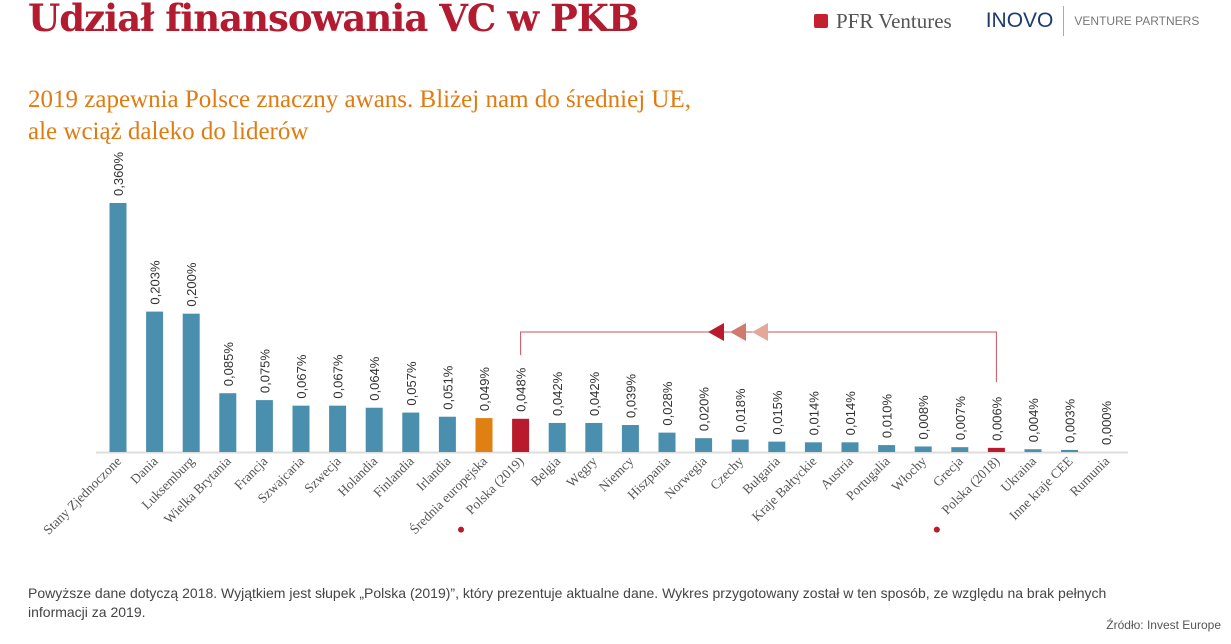 The height and width of the screenshot is (644, 1231). Describe the element at coordinates (546, 472) in the screenshot. I see `category-label: Belgia` at that location.